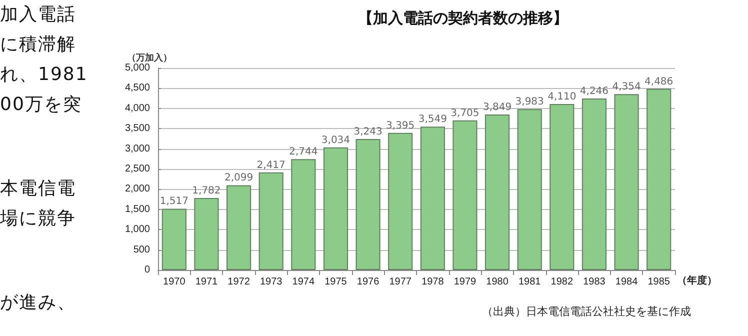 This screenshot has width=748, height=336. I want to click on x-tick-label: 1974, so click(303, 282).